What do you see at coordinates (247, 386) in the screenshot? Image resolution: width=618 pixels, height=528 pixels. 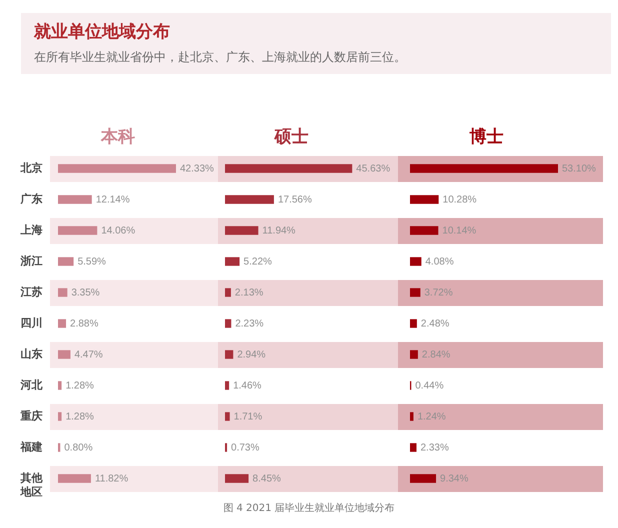 I see `data-label: 1.46%` at bounding box center [247, 386].